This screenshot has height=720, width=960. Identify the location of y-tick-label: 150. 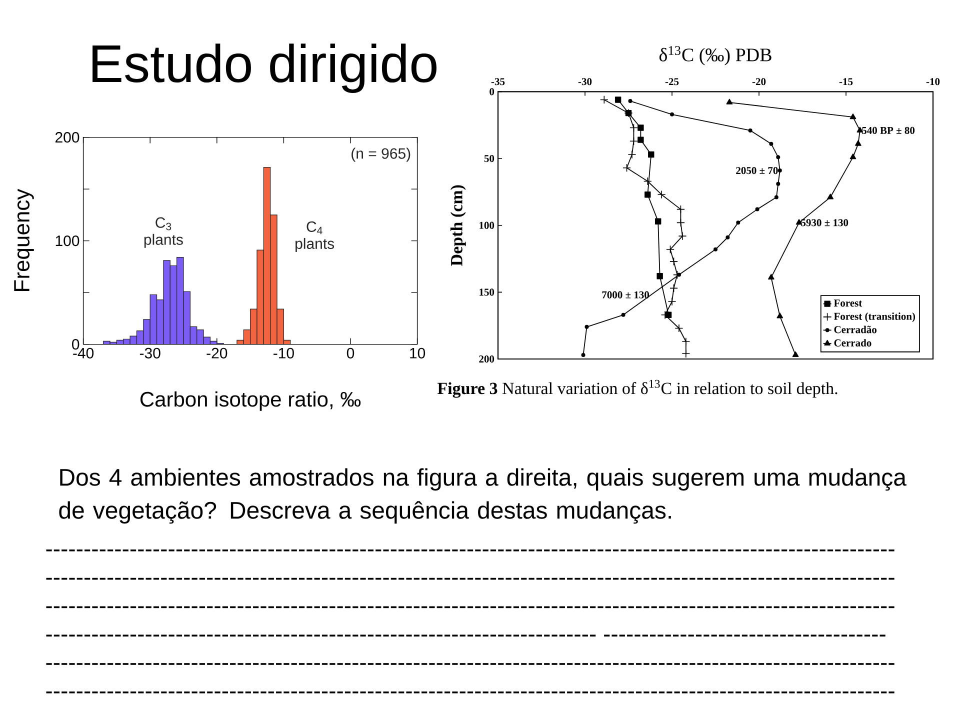
(487, 292).